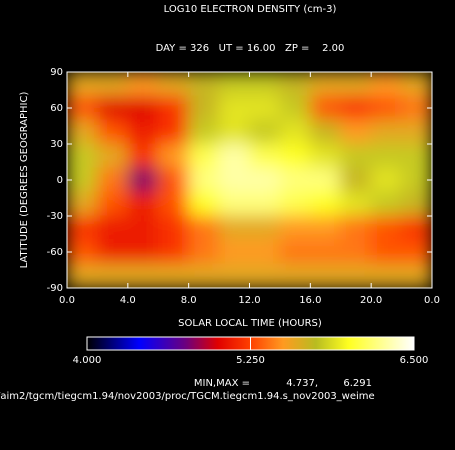 The height and width of the screenshot is (450, 455). Describe the element at coordinates (250, 9) in the screenshot. I see `chart-title: LOG10 ELECTRON DENSITY (cm-3)` at that location.